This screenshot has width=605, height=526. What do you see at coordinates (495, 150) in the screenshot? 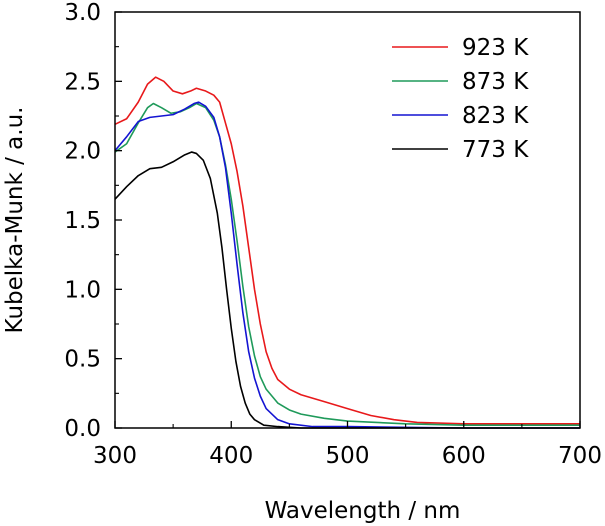
I see `legend-label: 773 K` at bounding box center [495, 150].